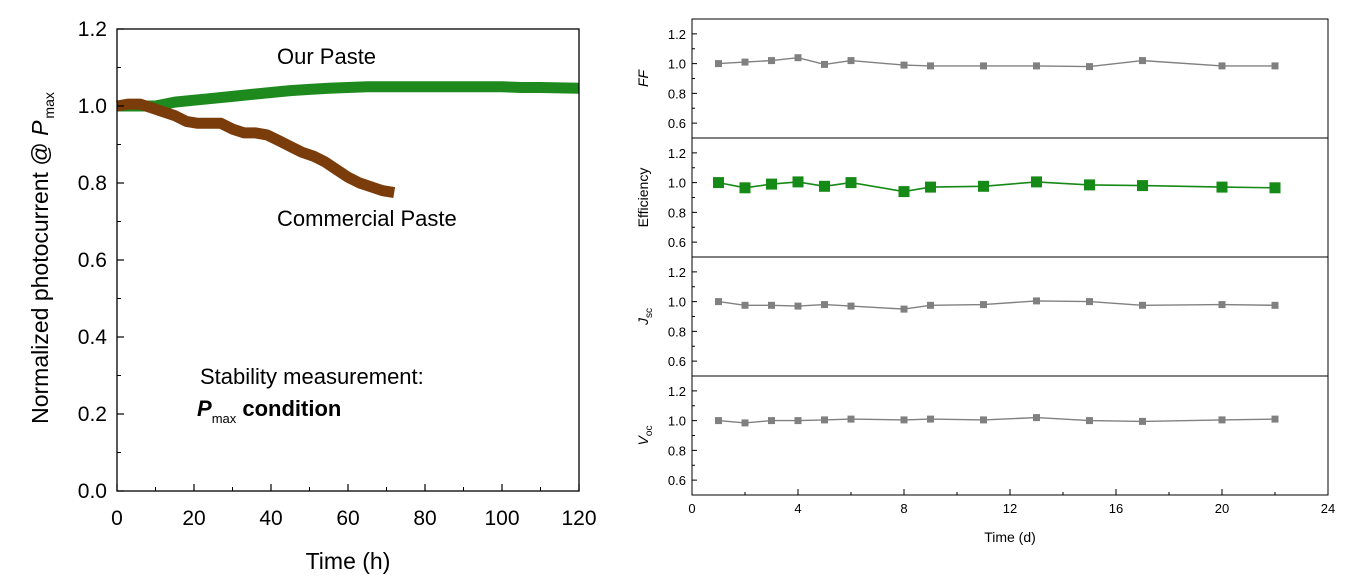 This screenshot has width=1348, height=578. What do you see at coordinates (649, 431) in the screenshot?
I see `panel-y-axis-label-sub: oc` at bounding box center [649, 431].